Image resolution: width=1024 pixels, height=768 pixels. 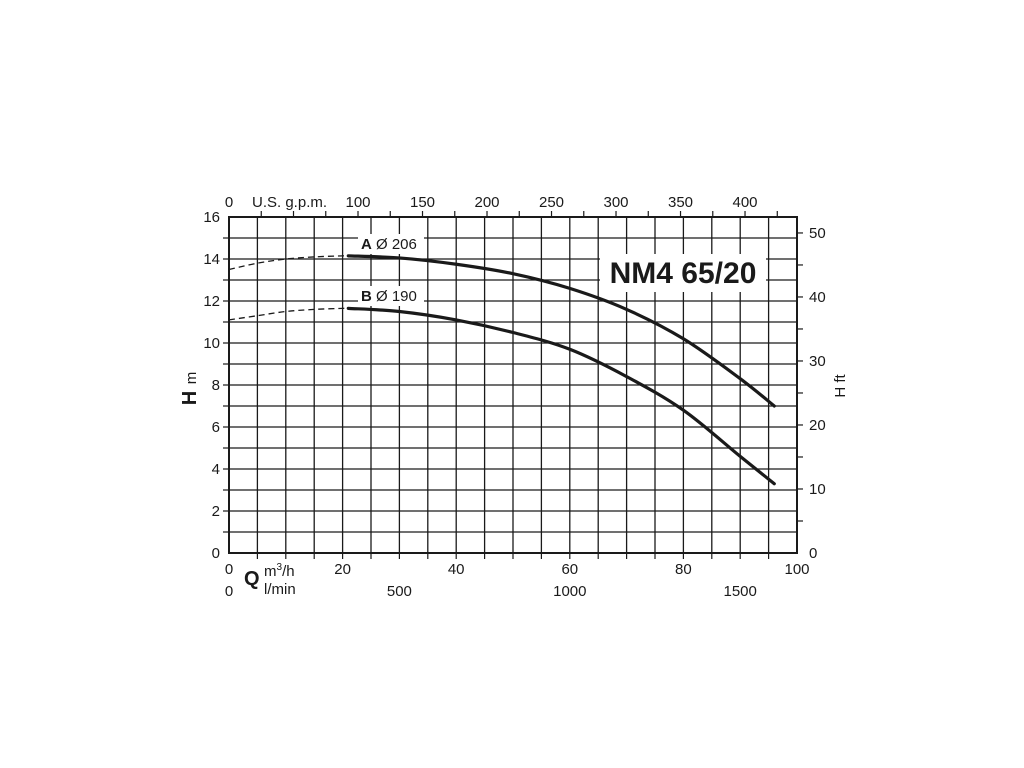 I want to click on x-top-tick-label: 250, so click(x=551, y=202).